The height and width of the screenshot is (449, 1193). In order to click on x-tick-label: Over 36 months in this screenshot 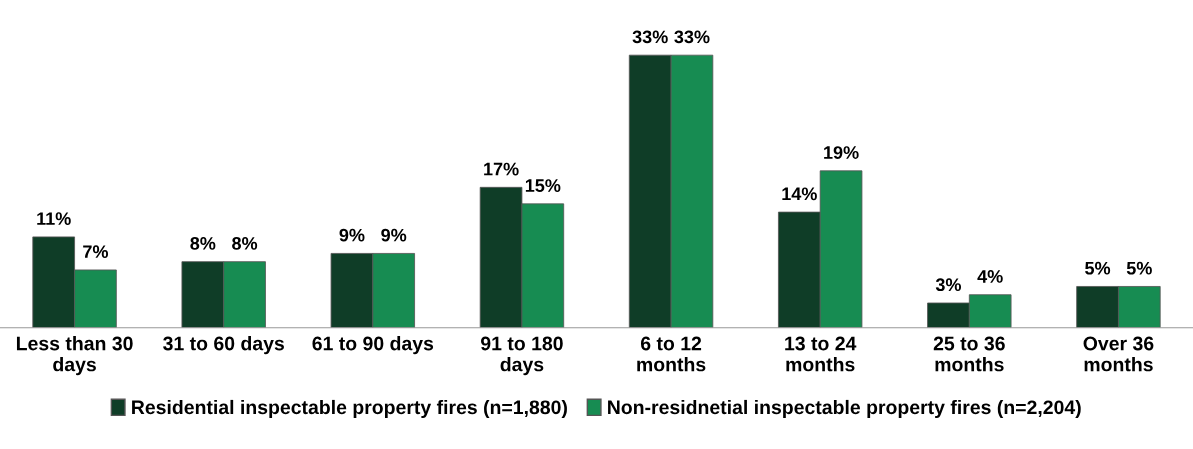, I will do `click(1118, 354)`.